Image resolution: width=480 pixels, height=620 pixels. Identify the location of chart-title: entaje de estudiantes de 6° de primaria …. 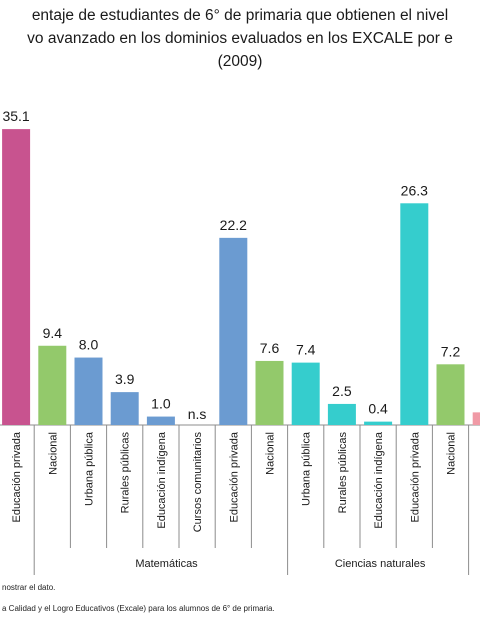
(240, 38).